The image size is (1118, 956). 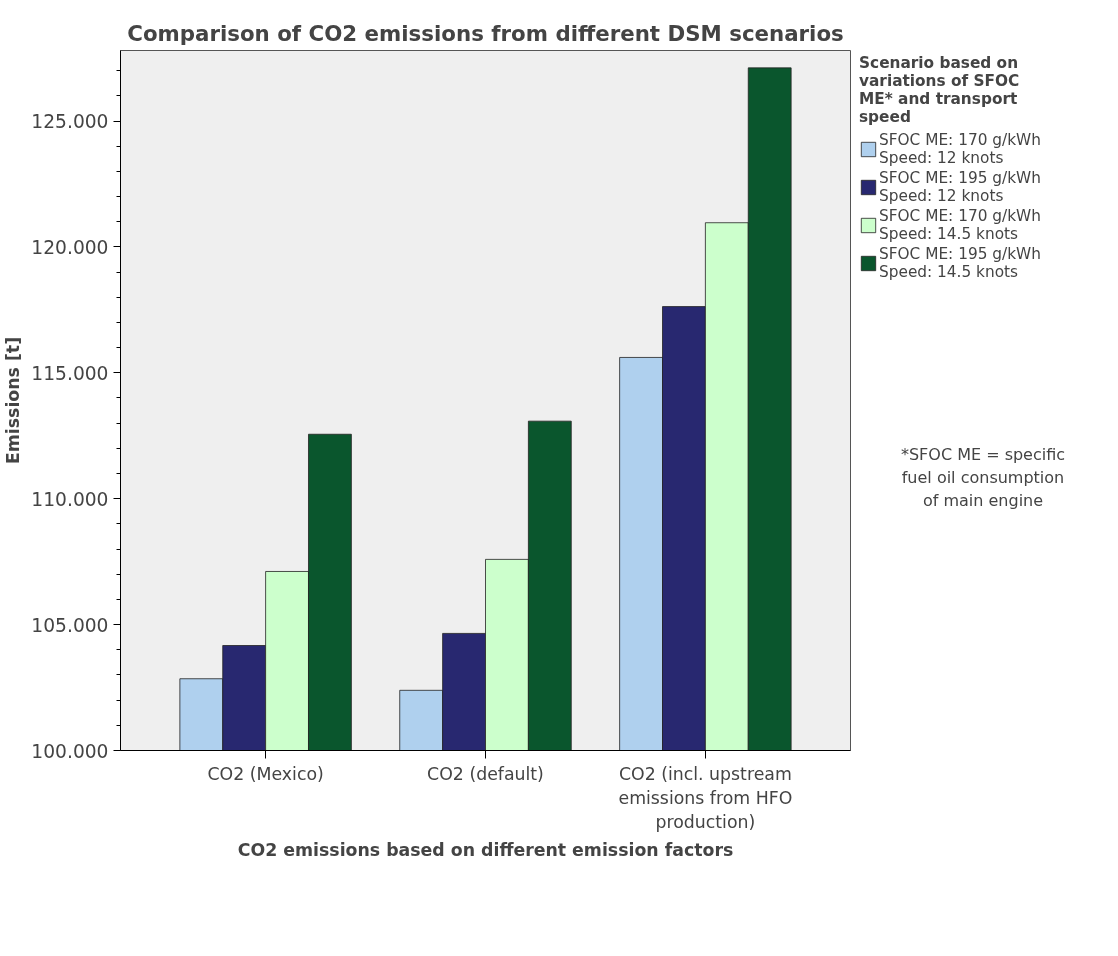 I want to click on legend-label: SFOC ME: 170 g/kWh Speed: 12 knots, so click(x=960, y=149).